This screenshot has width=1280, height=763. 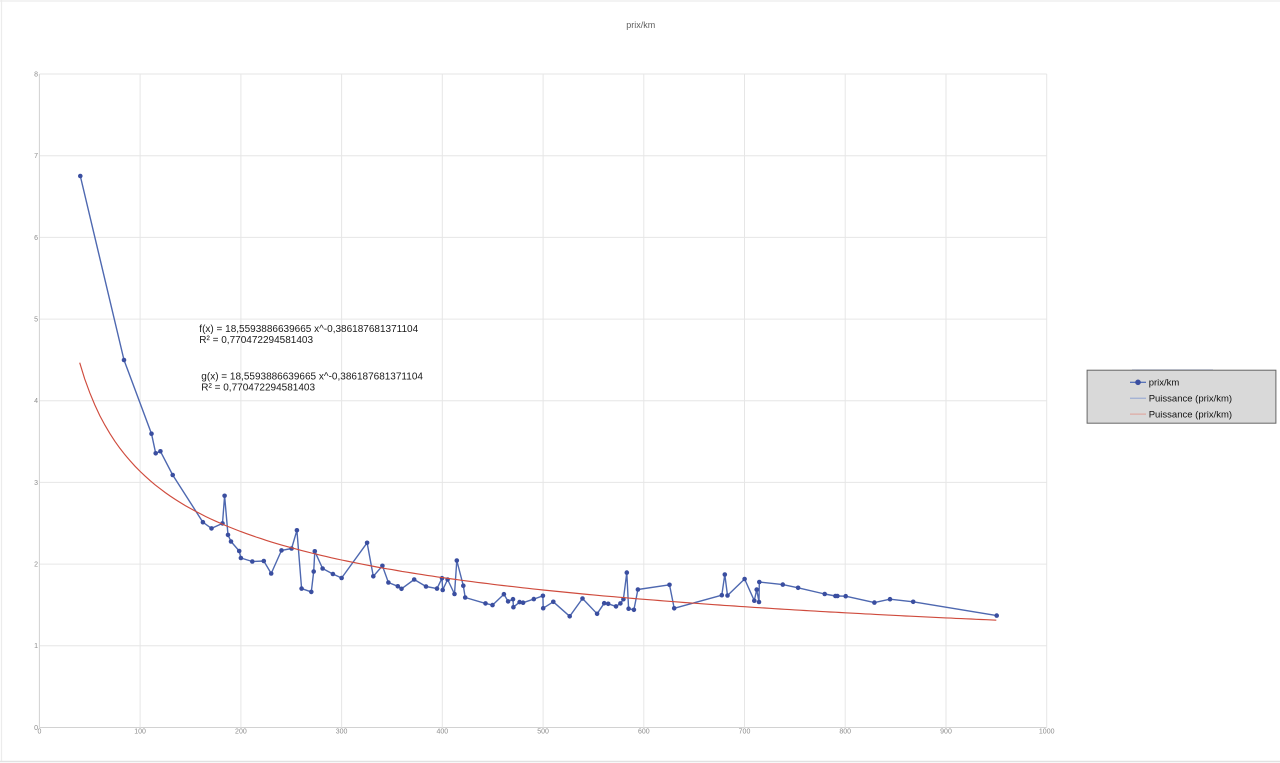 I want to click on svg-text: 3, so click(x=36, y=483).